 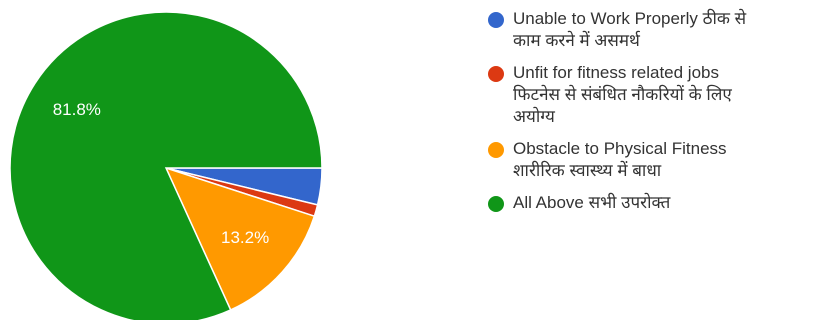 What do you see at coordinates (620, 148) in the screenshot?
I see `legend-label-line: Obstacle to Physical Fitness` at bounding box center [620, 148].